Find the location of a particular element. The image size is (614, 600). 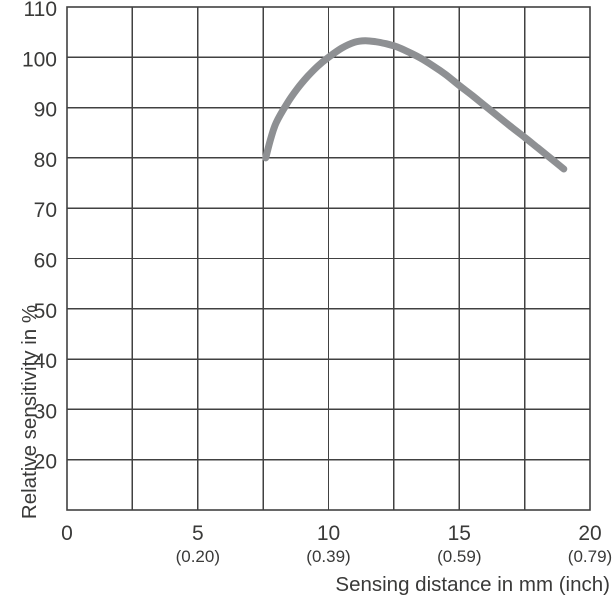

y-tick-label: 60 is located at coordinates (45, 261).